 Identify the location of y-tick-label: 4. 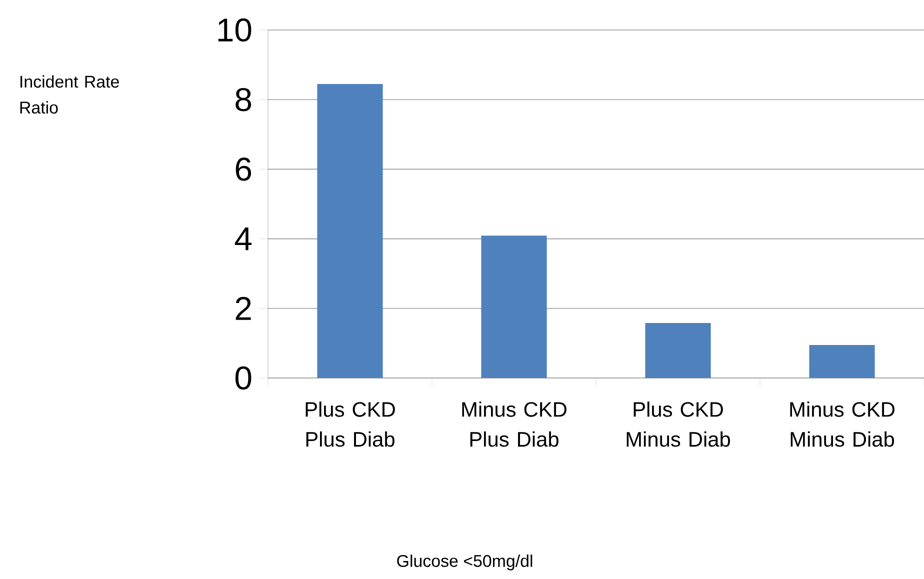
(243, 238).